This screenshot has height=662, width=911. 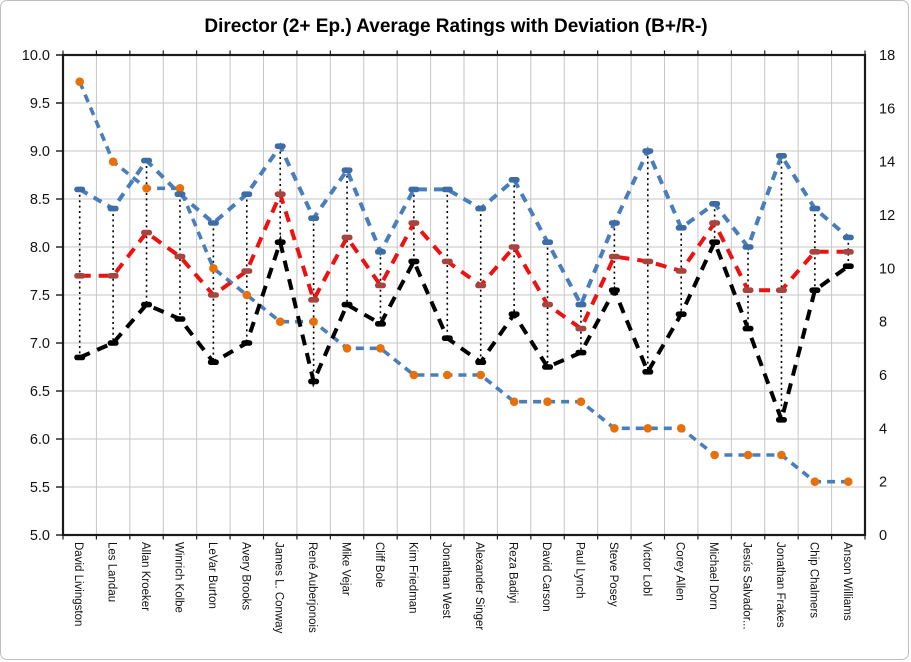 What do you see at coordinates (887, 216) in the screenshot?
I see `right-axis-tick-label: 12` at bounding box center [887, 216].